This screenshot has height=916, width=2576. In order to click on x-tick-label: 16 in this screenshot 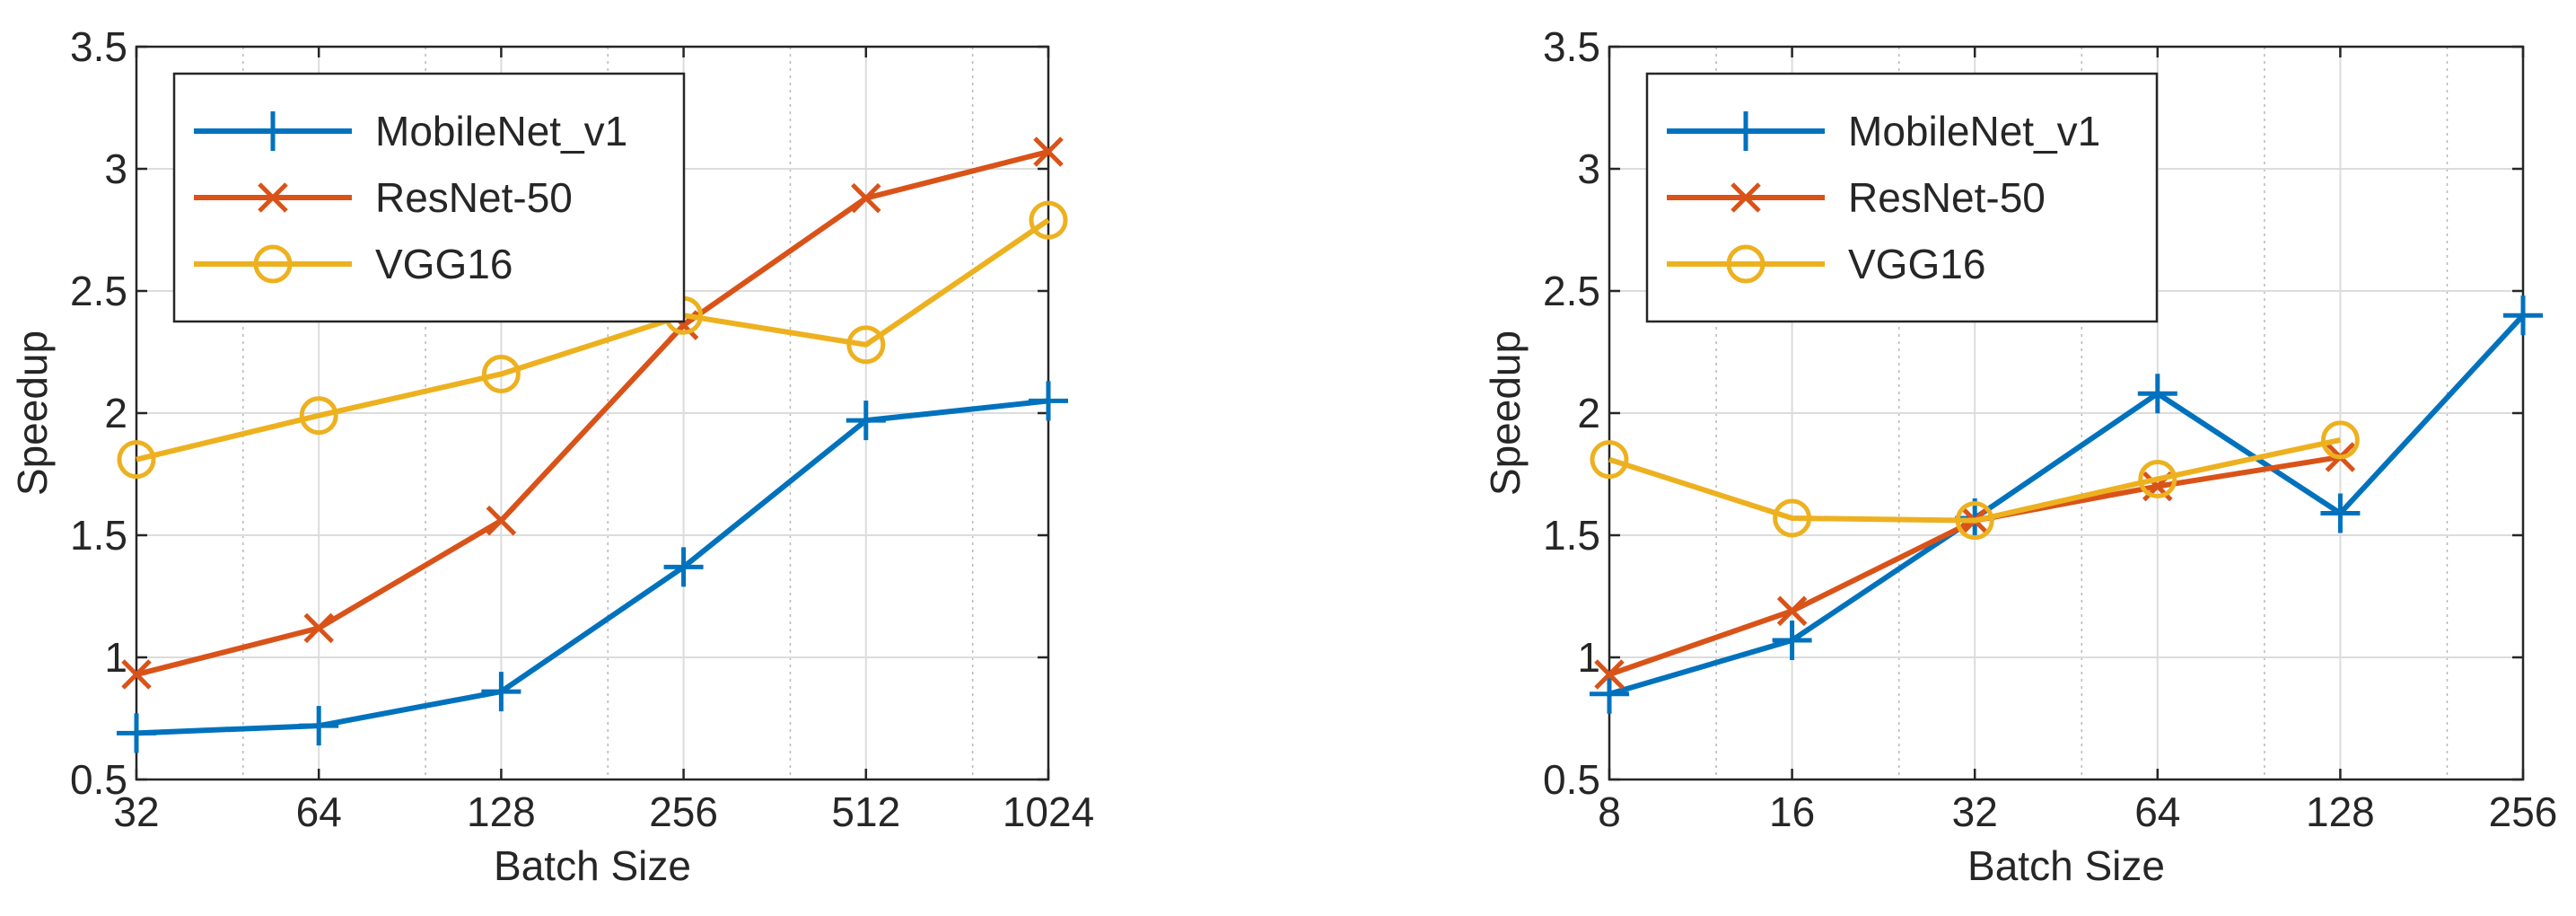, I will do `click(1792, 812)`.